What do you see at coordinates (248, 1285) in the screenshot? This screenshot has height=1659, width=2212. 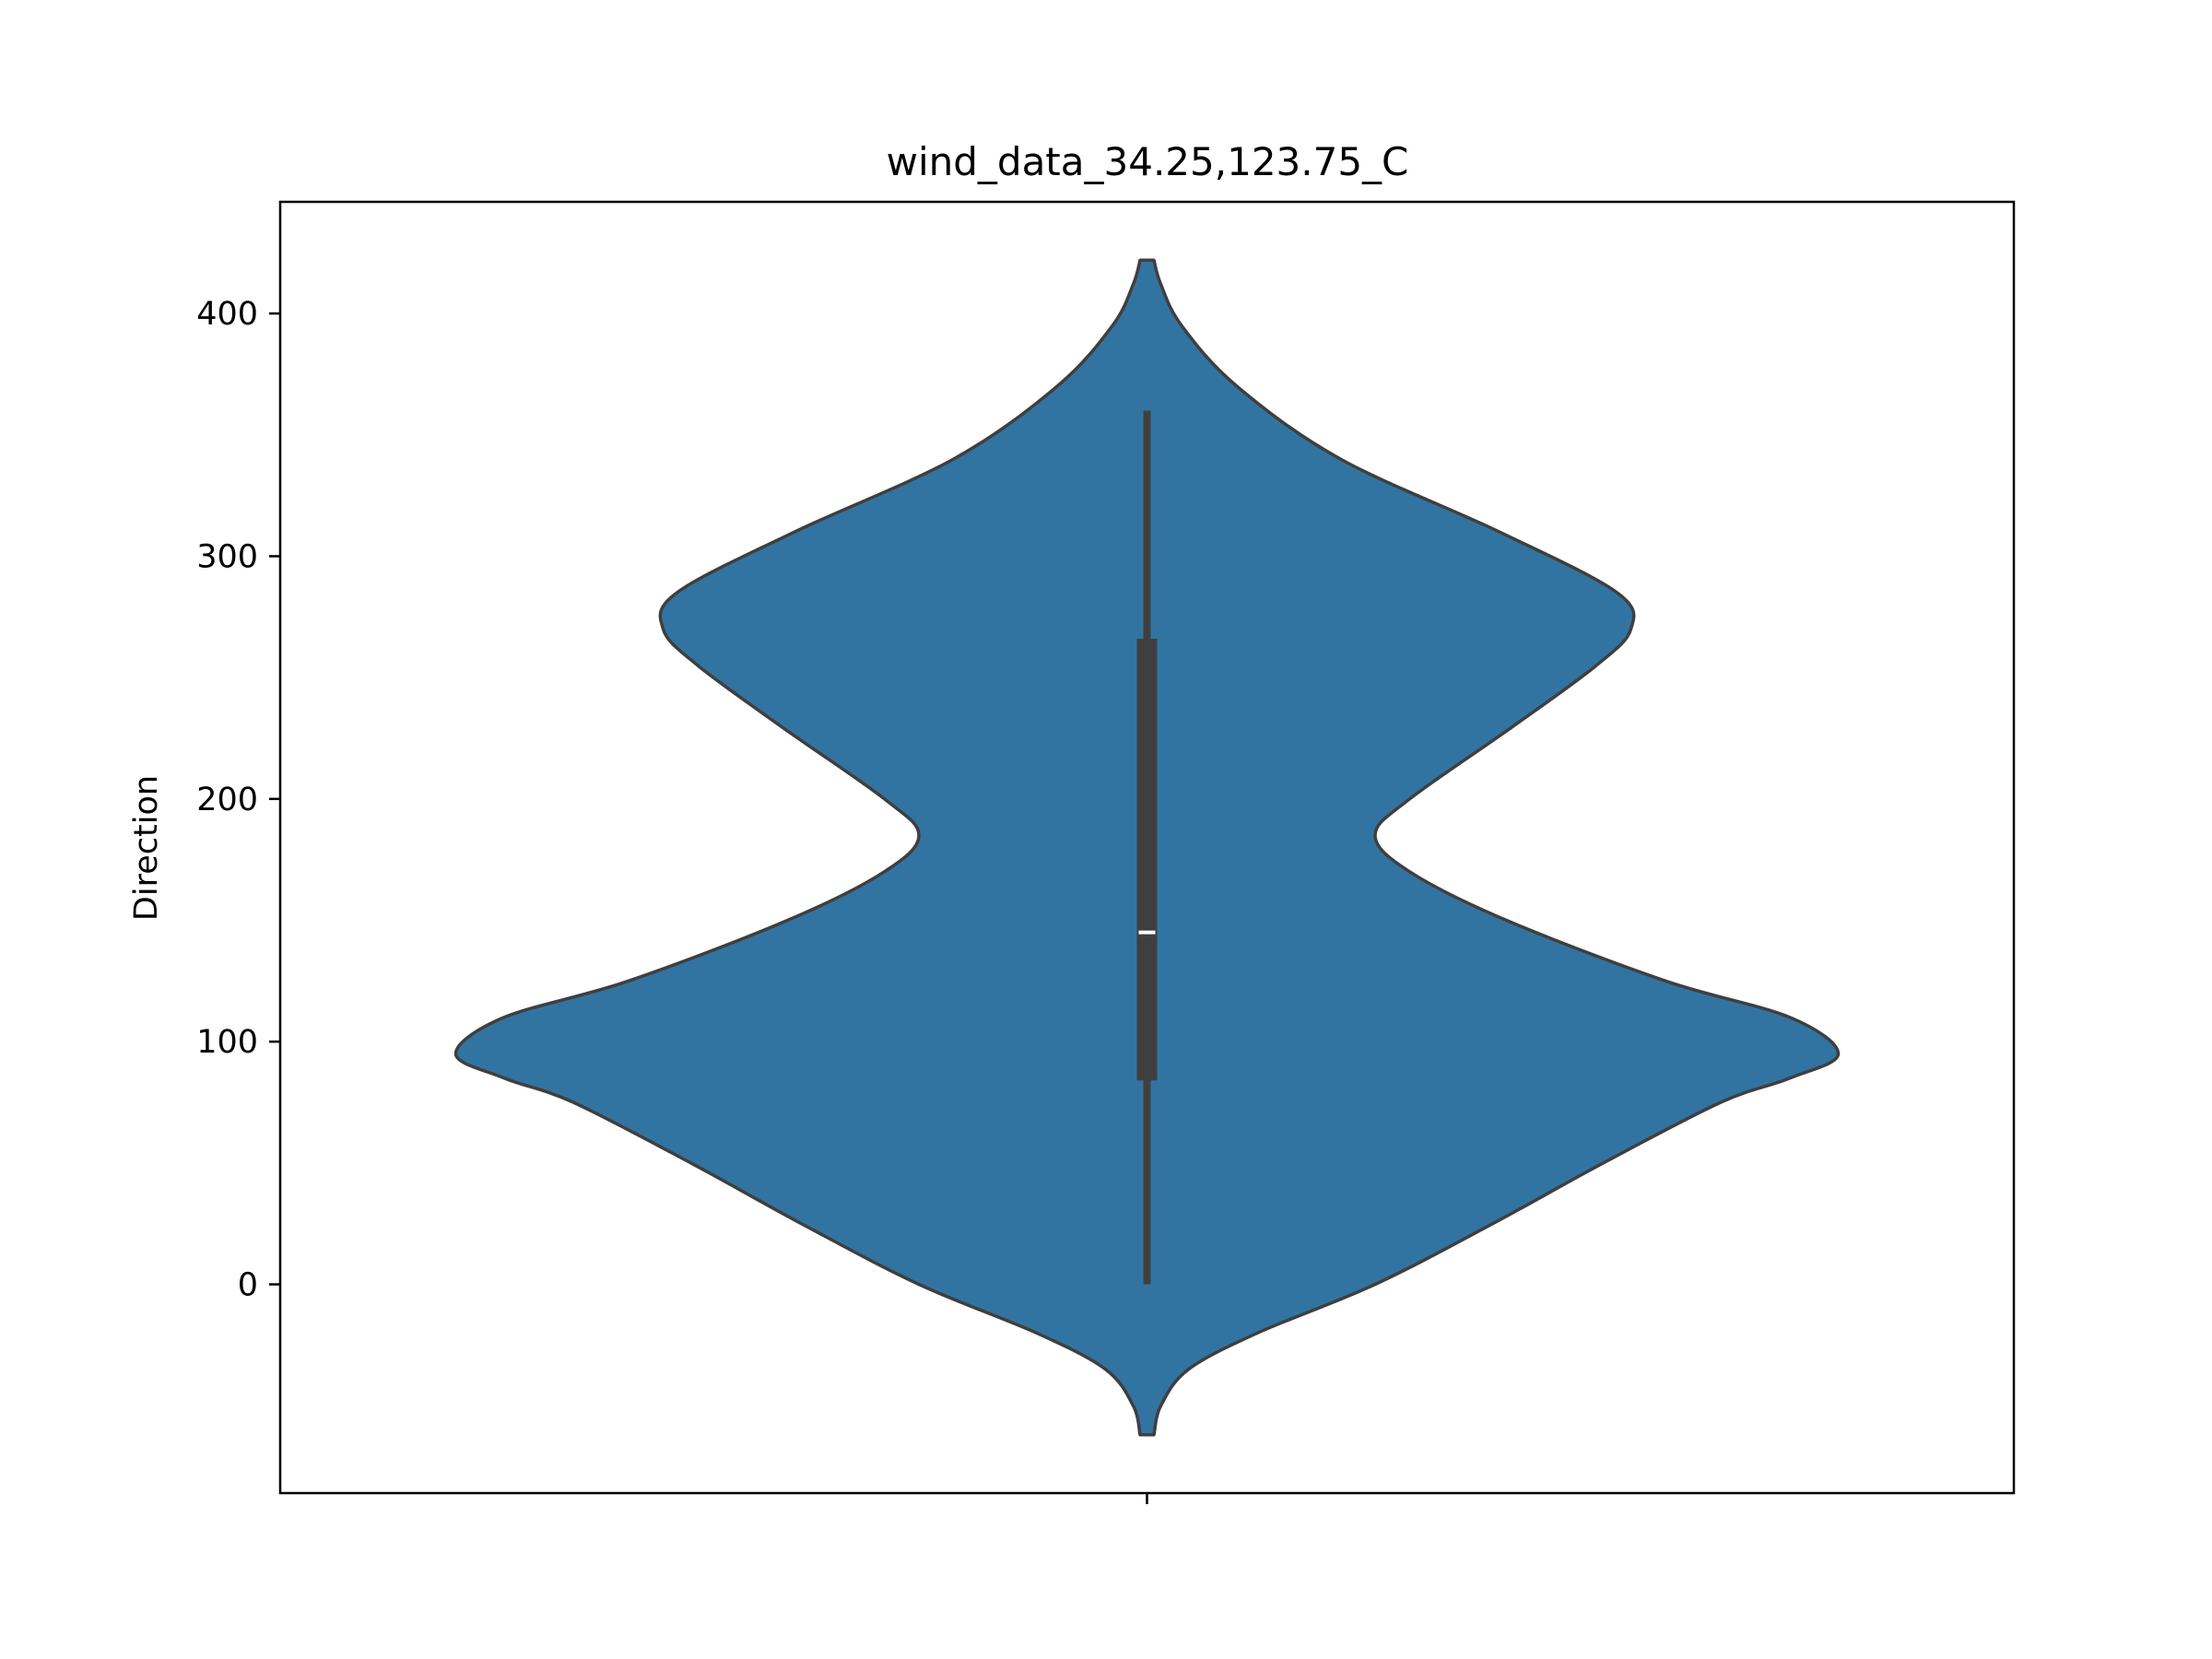 I see `y-tick-label: 0` at bounding box center [248, 1285].